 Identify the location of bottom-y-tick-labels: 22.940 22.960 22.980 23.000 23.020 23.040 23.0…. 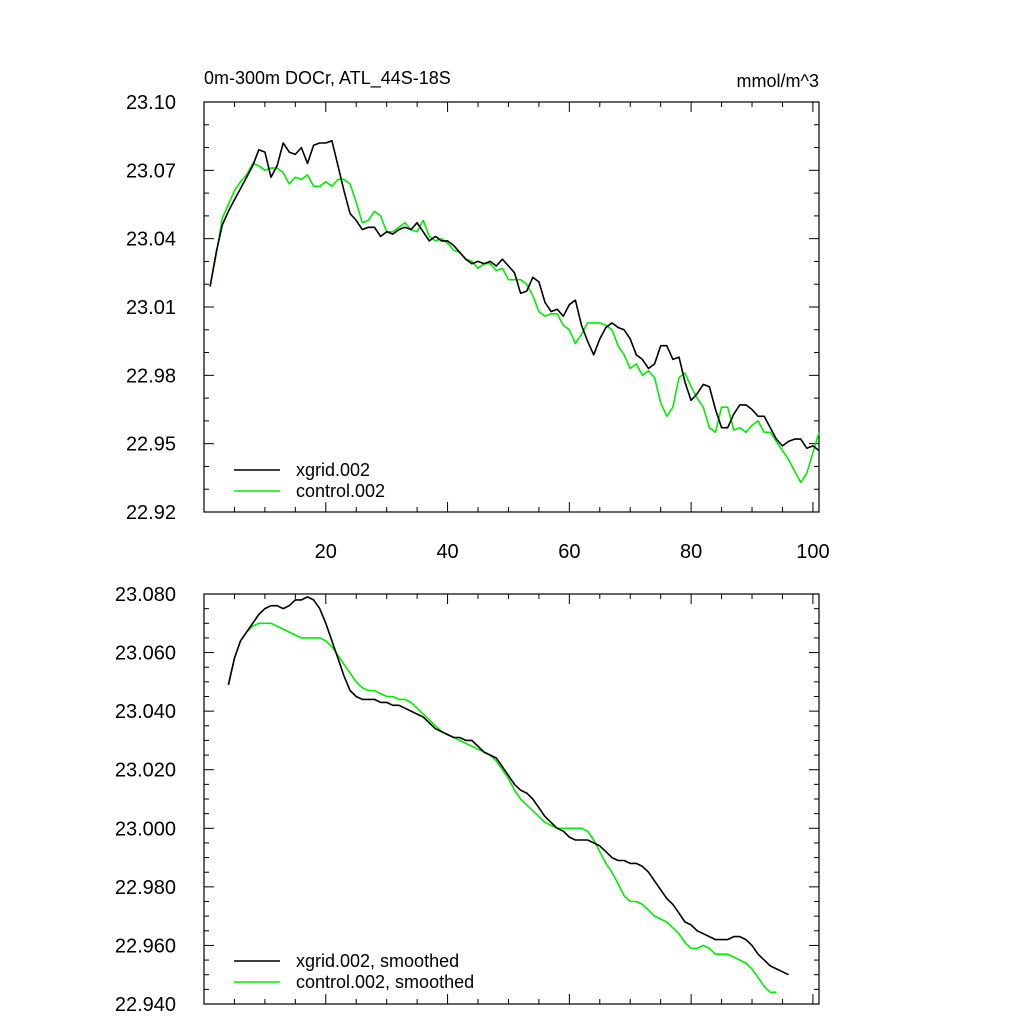
(145, 800).